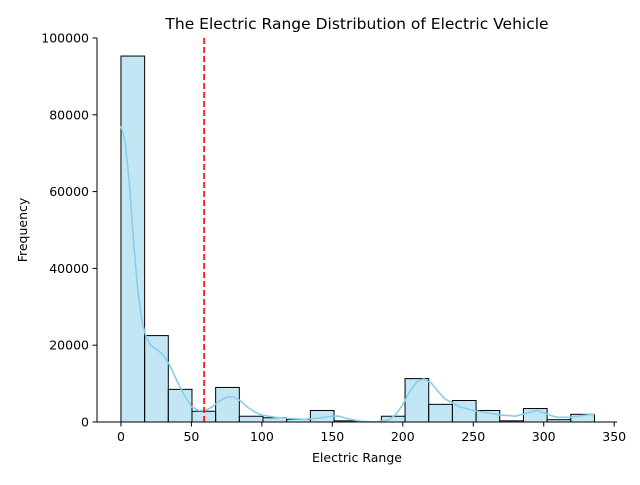  I want to click on x-tick-label: 100, so click(262, 436).